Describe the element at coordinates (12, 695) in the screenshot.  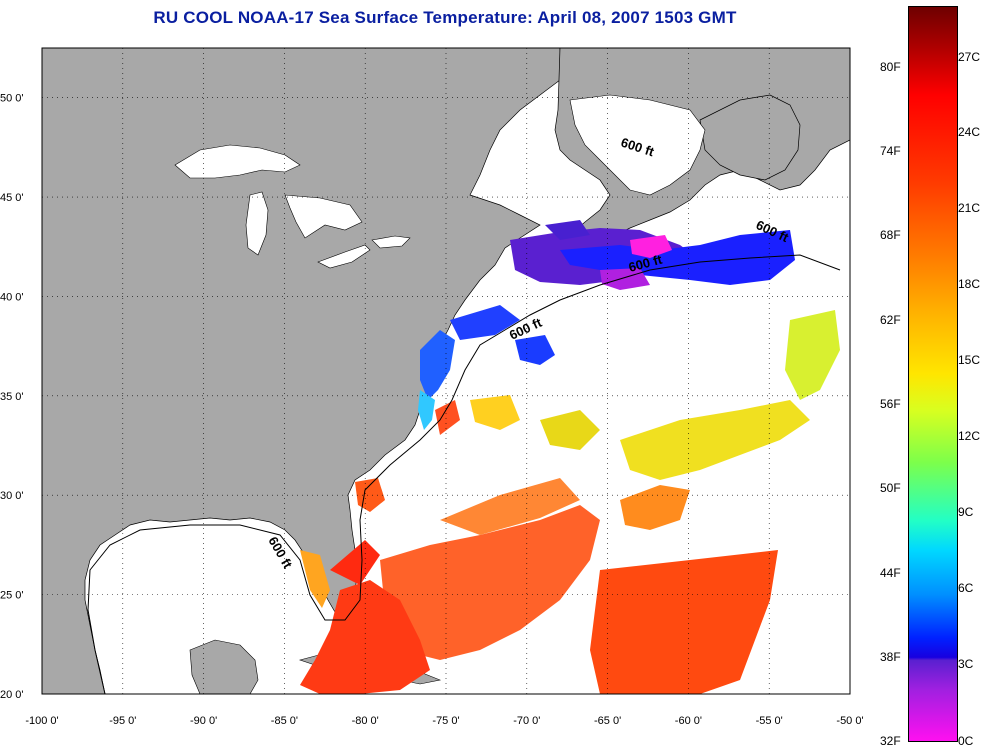
I see `lat-tick-label: 20 0'` at that location.